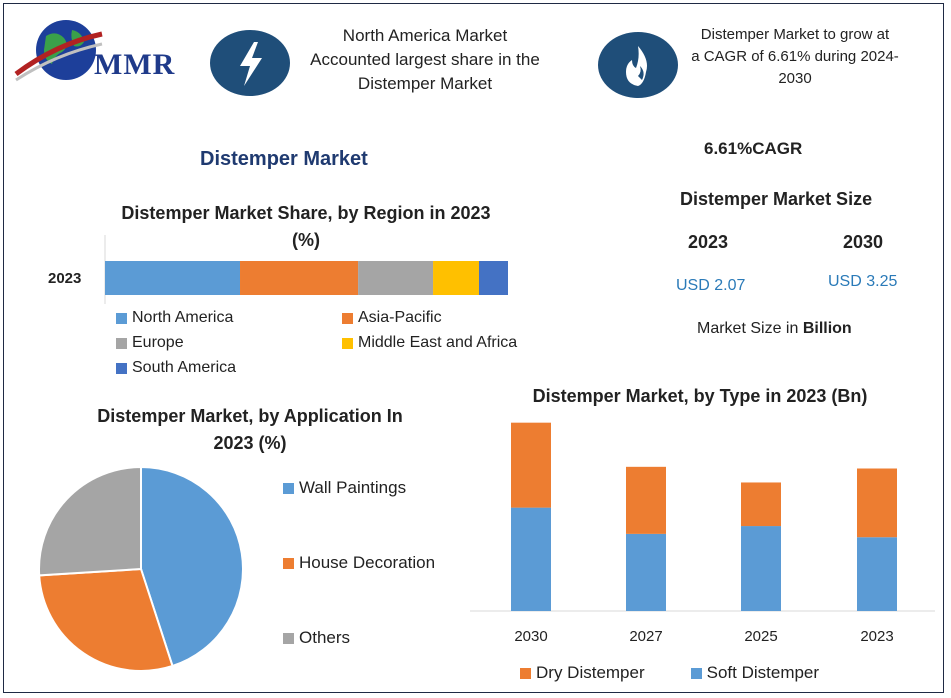  Describe the element at coordinates (530, 636) in the screenshot. I see `type-tick-label-2030: 2030` at that location.